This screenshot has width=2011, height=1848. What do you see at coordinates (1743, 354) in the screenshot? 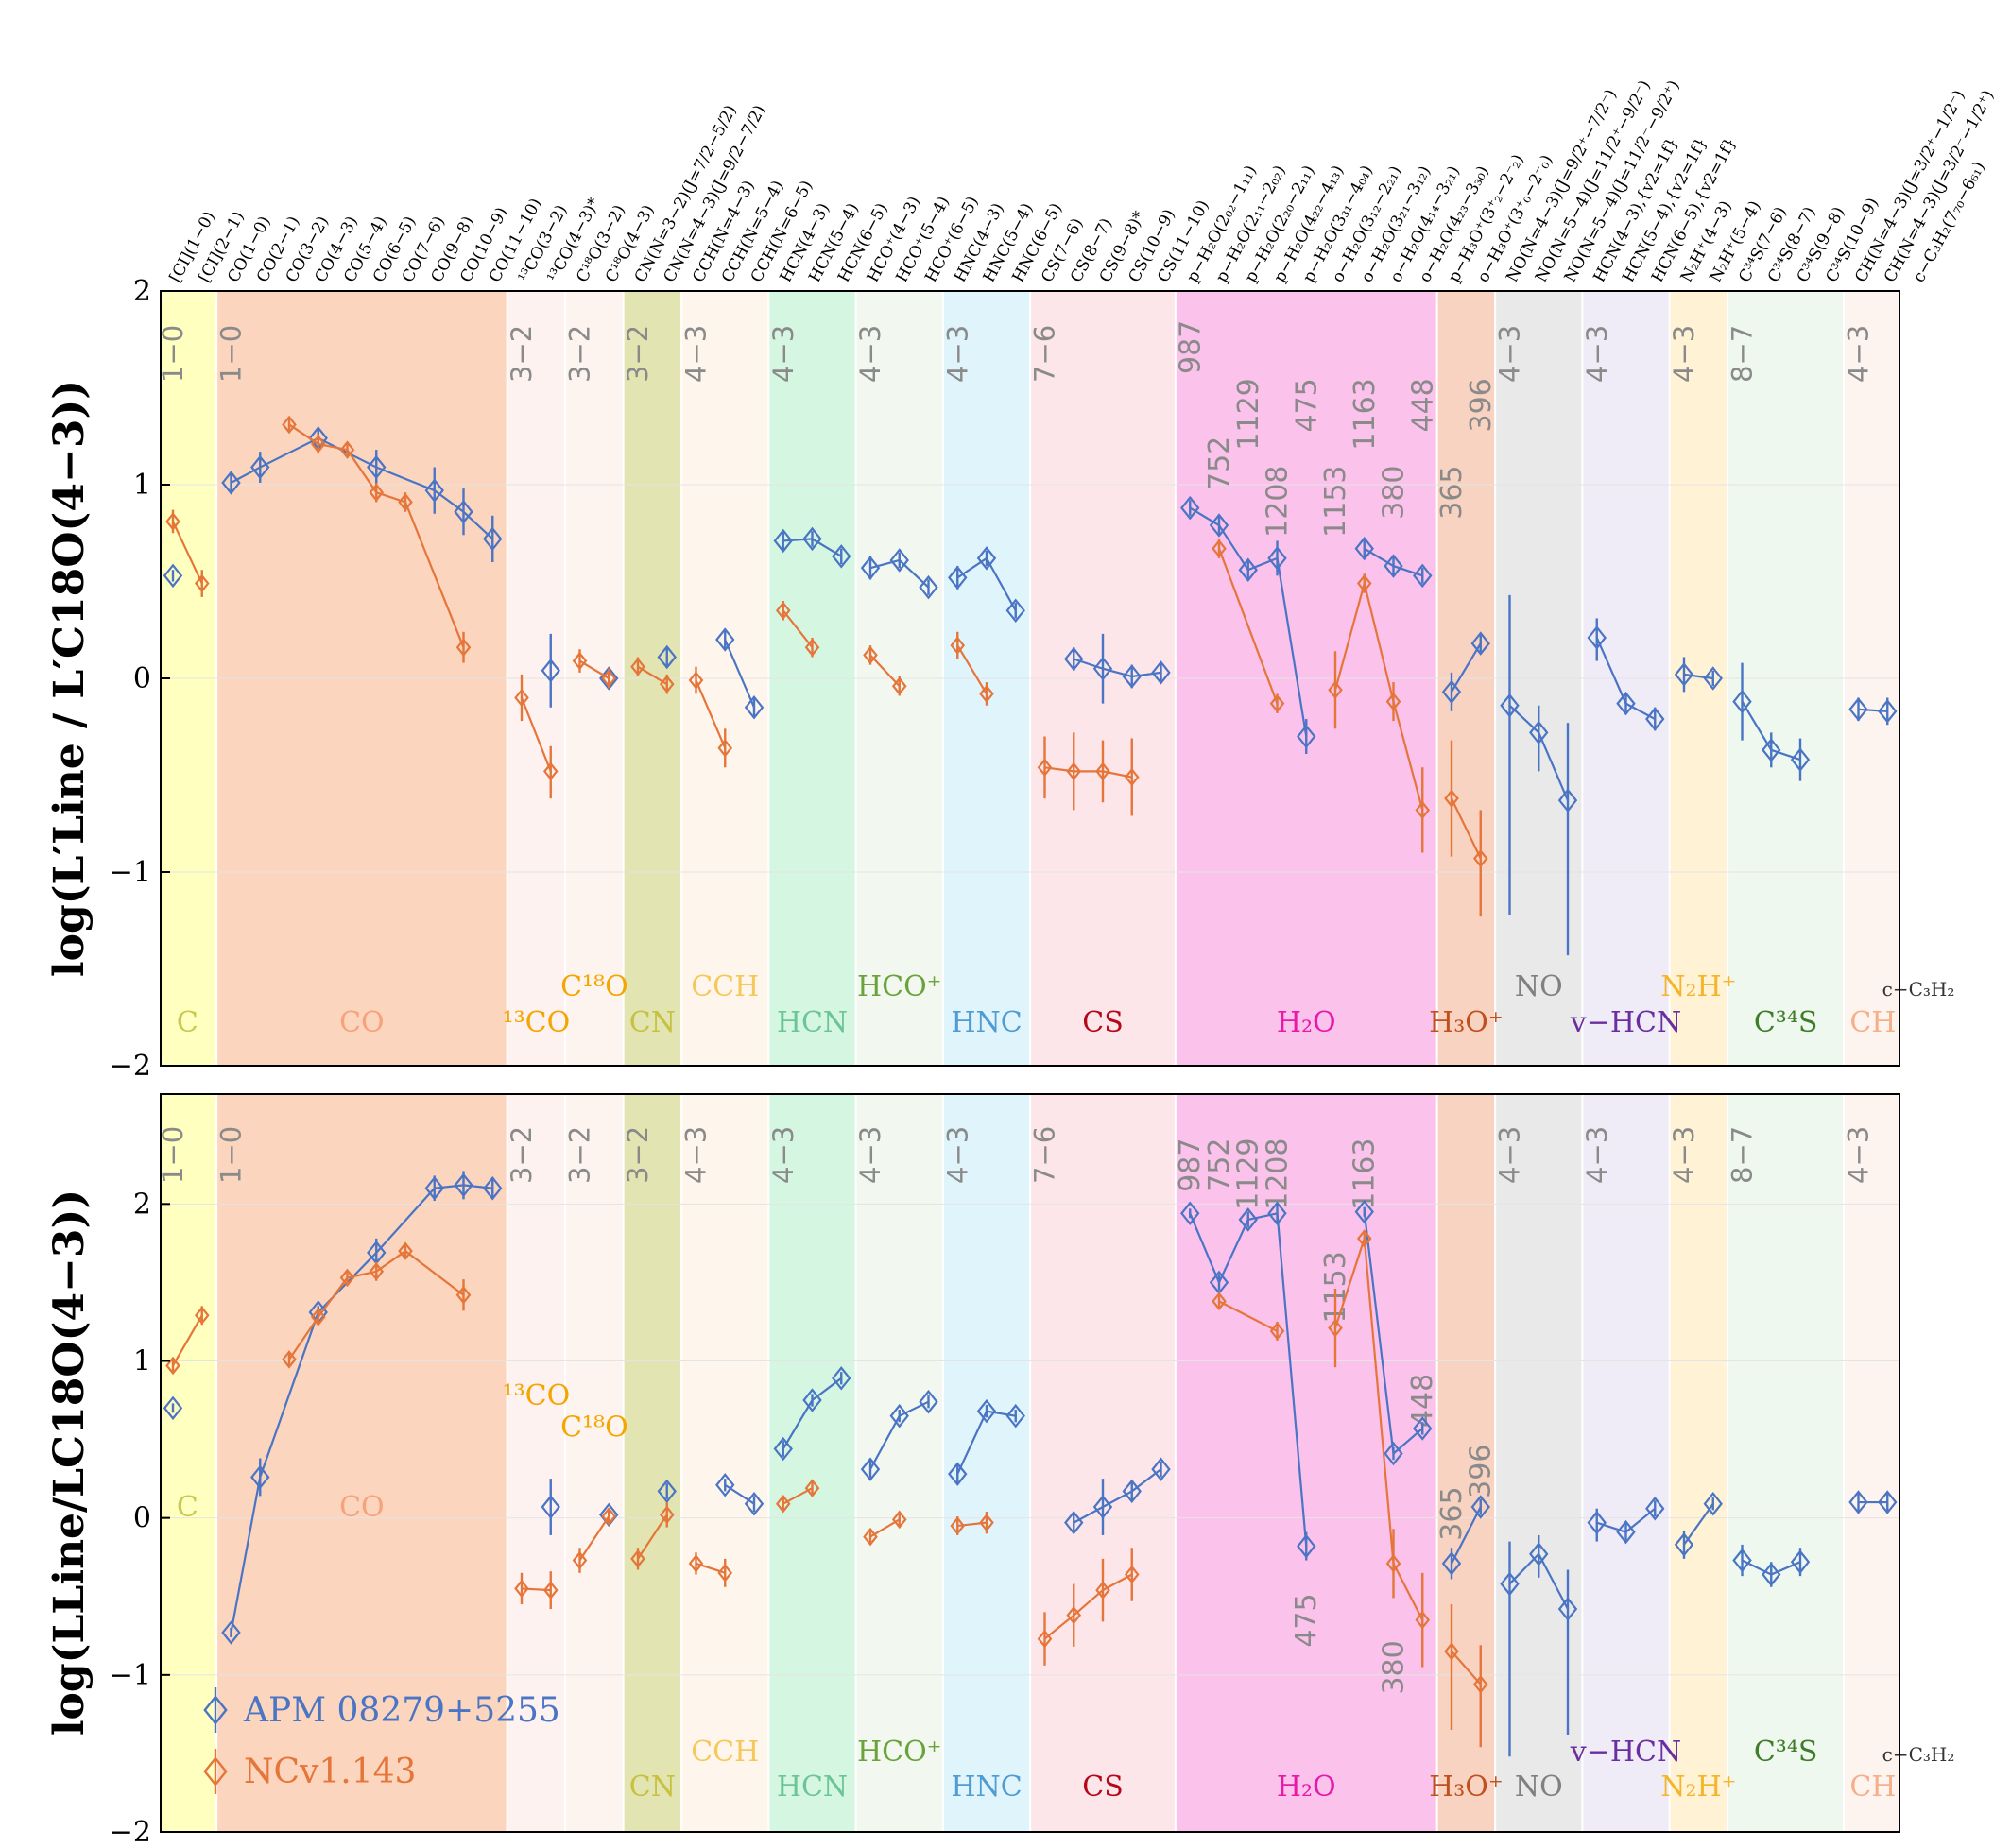
I see `transition-label: 8−7` at bounding box center [1743, 354].